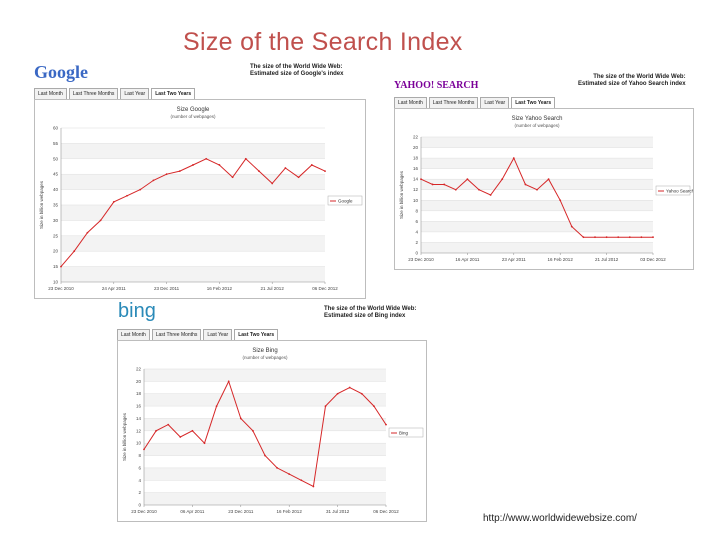  I want to click on x-tick-label: 16 Apr 2011, so click(467, 259).